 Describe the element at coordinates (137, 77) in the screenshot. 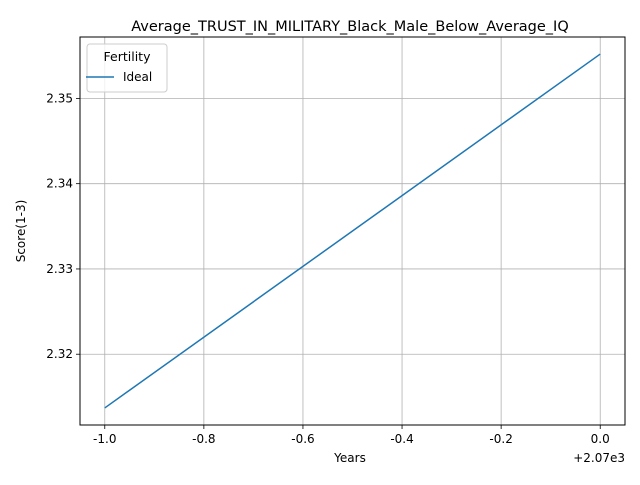

I see `legend-label-ideal: Ideal` at that location.